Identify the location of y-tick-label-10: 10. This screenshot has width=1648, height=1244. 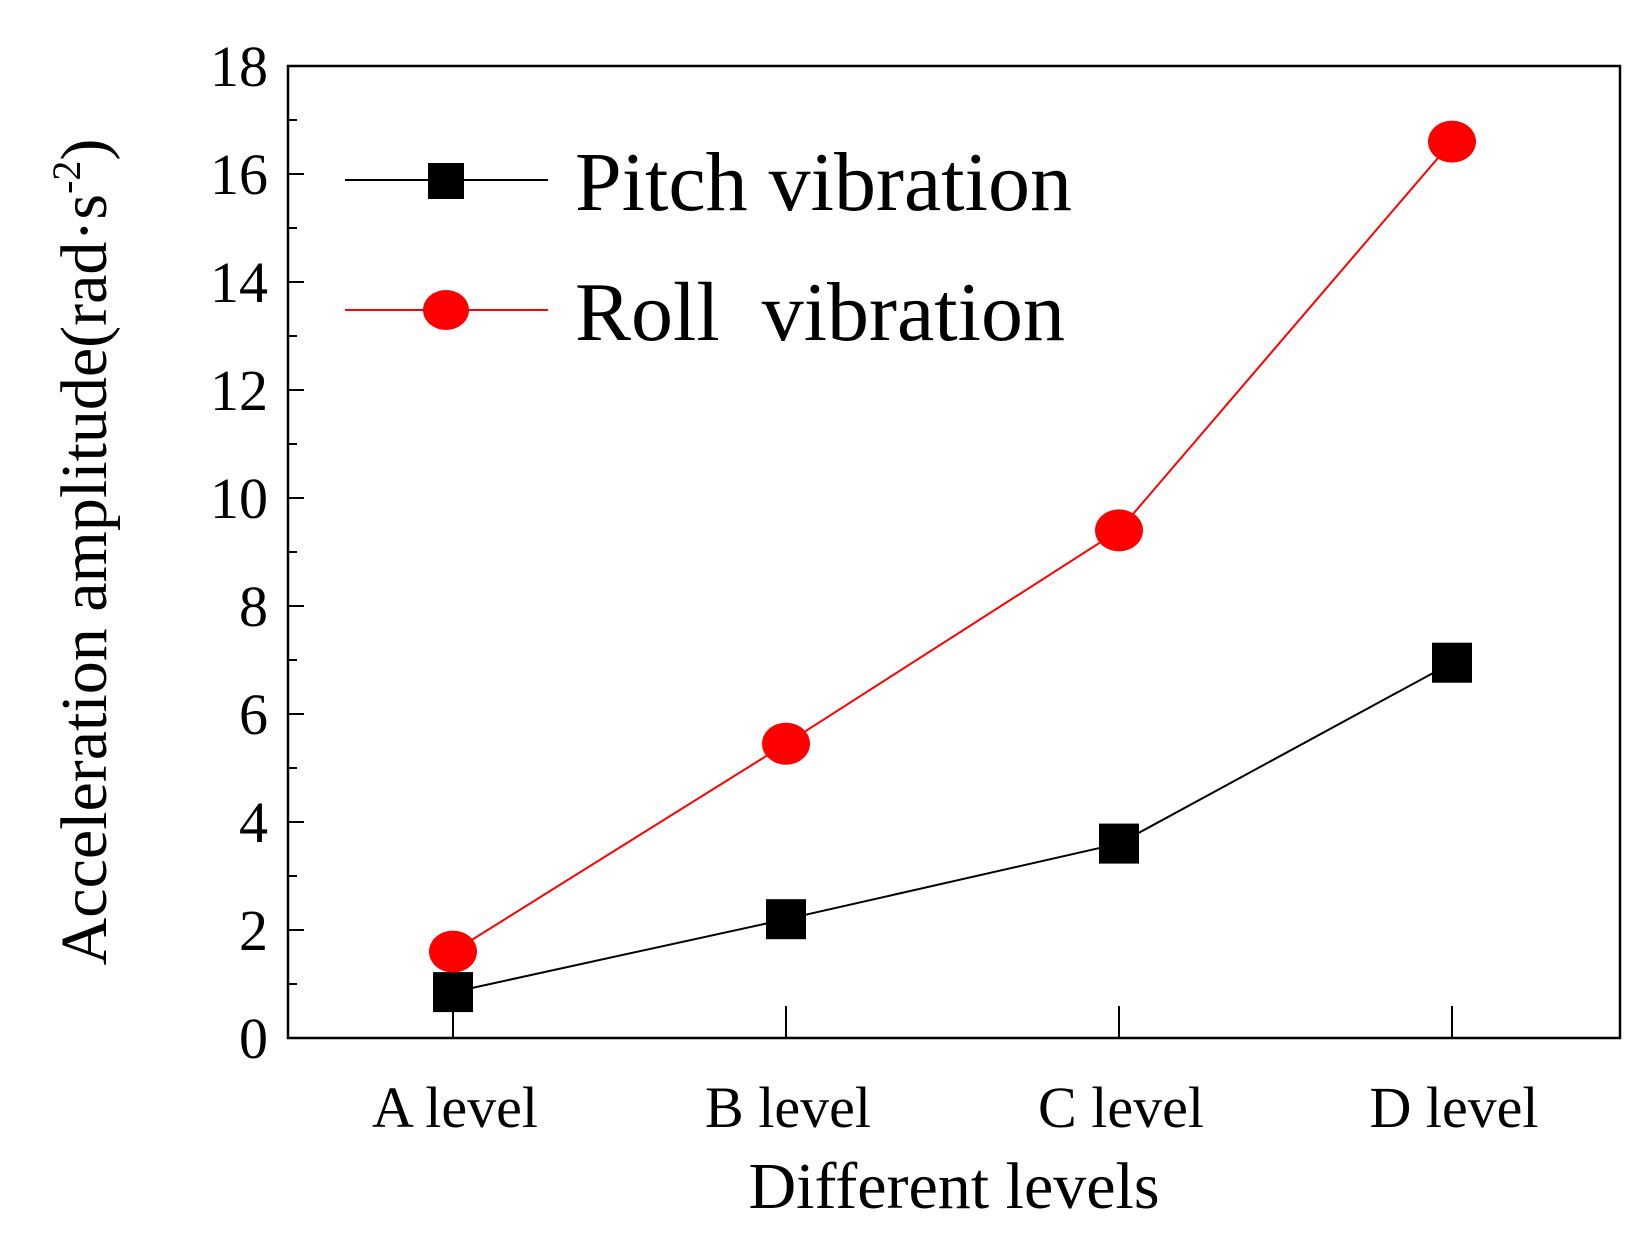
(239, 498).